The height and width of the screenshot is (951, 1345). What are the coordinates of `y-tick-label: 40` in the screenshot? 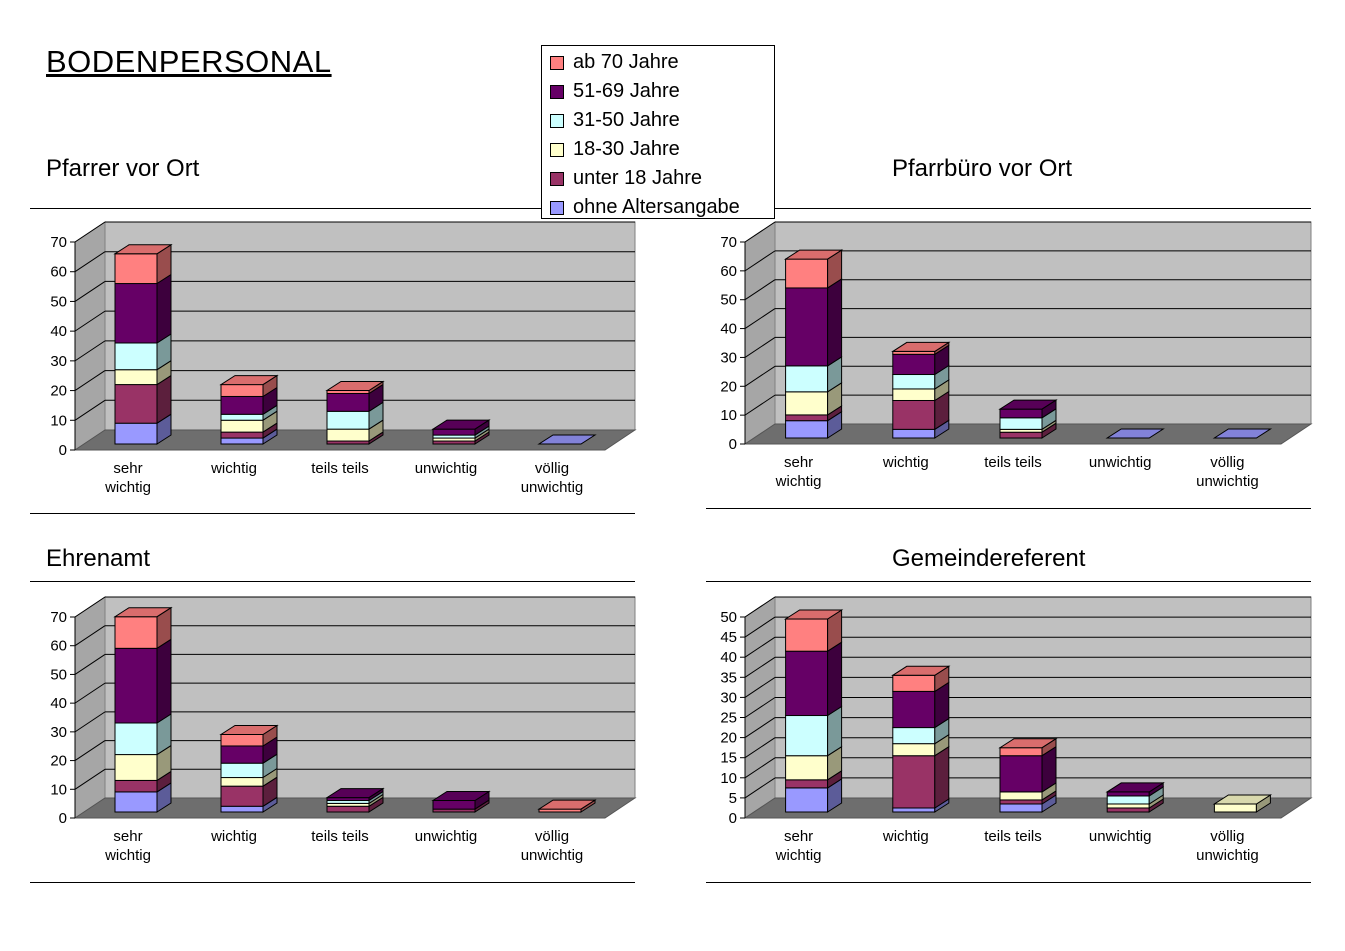 It's located at (58, 703).